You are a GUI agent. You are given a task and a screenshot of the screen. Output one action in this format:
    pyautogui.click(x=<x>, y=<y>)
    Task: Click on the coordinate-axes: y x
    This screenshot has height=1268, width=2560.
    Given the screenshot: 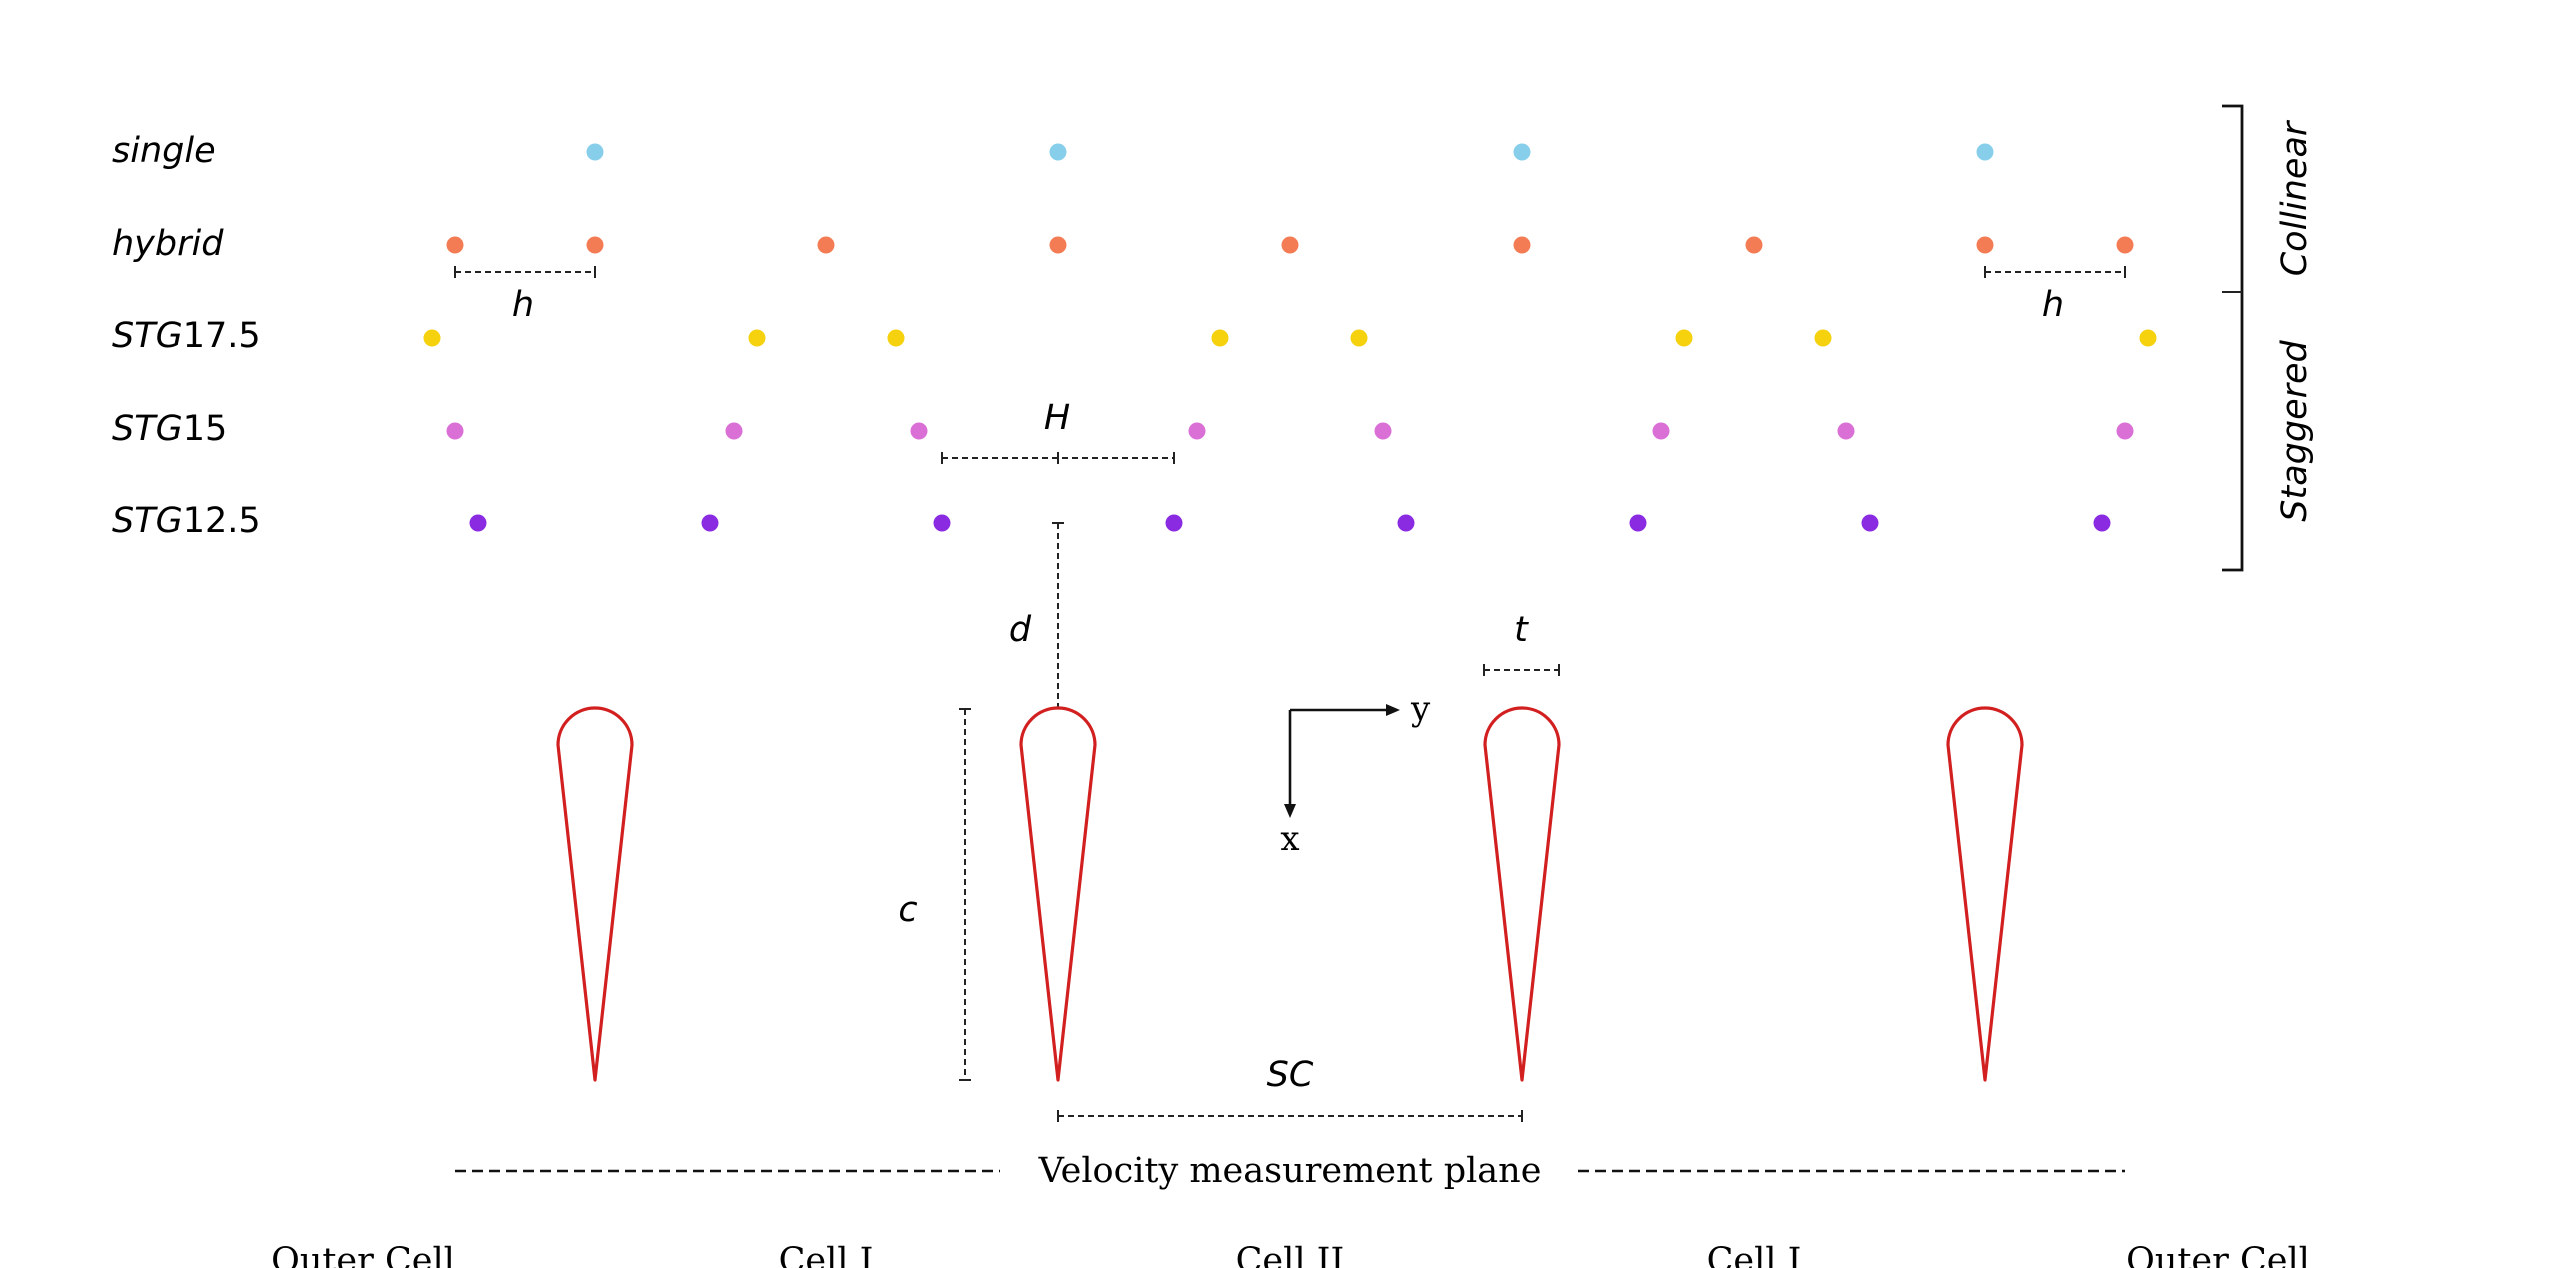 What is the action you would take?
    pyautogui.click(x=1355, y=774)
    